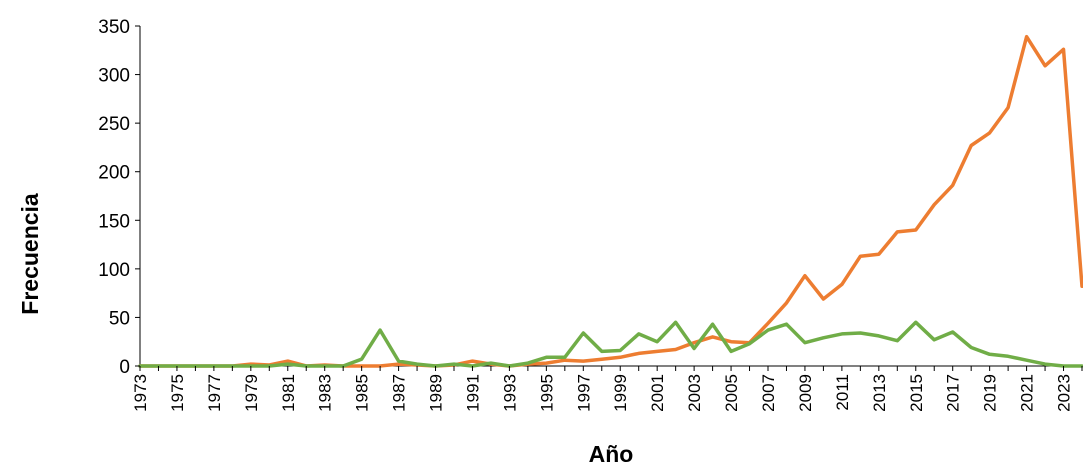 The image size is (1083, 472). What do you see at coordinates (768, 393) in the screenshot?
I see `x-tick-label: 2007` at bounding box center [768, 393].